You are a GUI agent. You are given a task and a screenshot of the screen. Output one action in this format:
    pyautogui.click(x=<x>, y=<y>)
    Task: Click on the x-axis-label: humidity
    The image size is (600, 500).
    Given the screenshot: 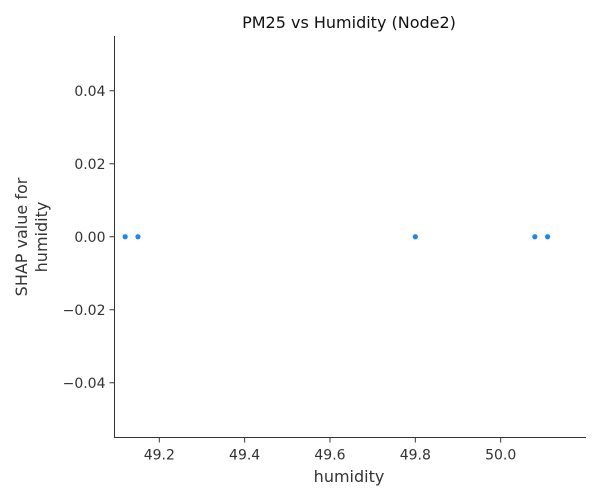 What is the action you would take?
    pyautogui.click(x=349, y=476)
    